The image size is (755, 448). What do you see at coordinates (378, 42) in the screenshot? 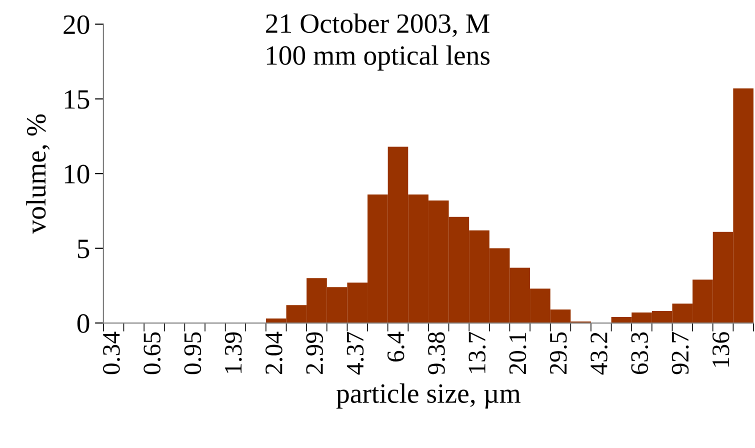
I see `chart-title: 21 October 2003, M 100 mm optical lens` at bounding box center [378, 42].